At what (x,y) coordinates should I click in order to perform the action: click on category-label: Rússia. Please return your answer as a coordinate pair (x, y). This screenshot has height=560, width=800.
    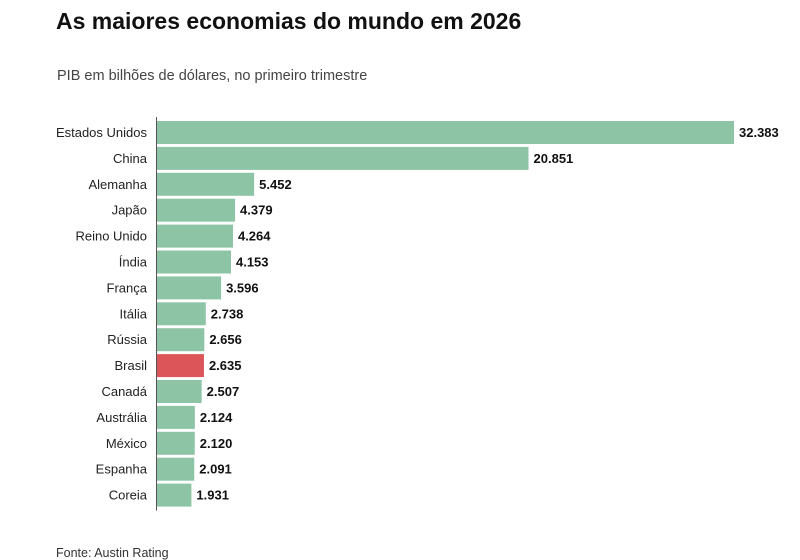
    Looking at the image, I should click on (127, 339).